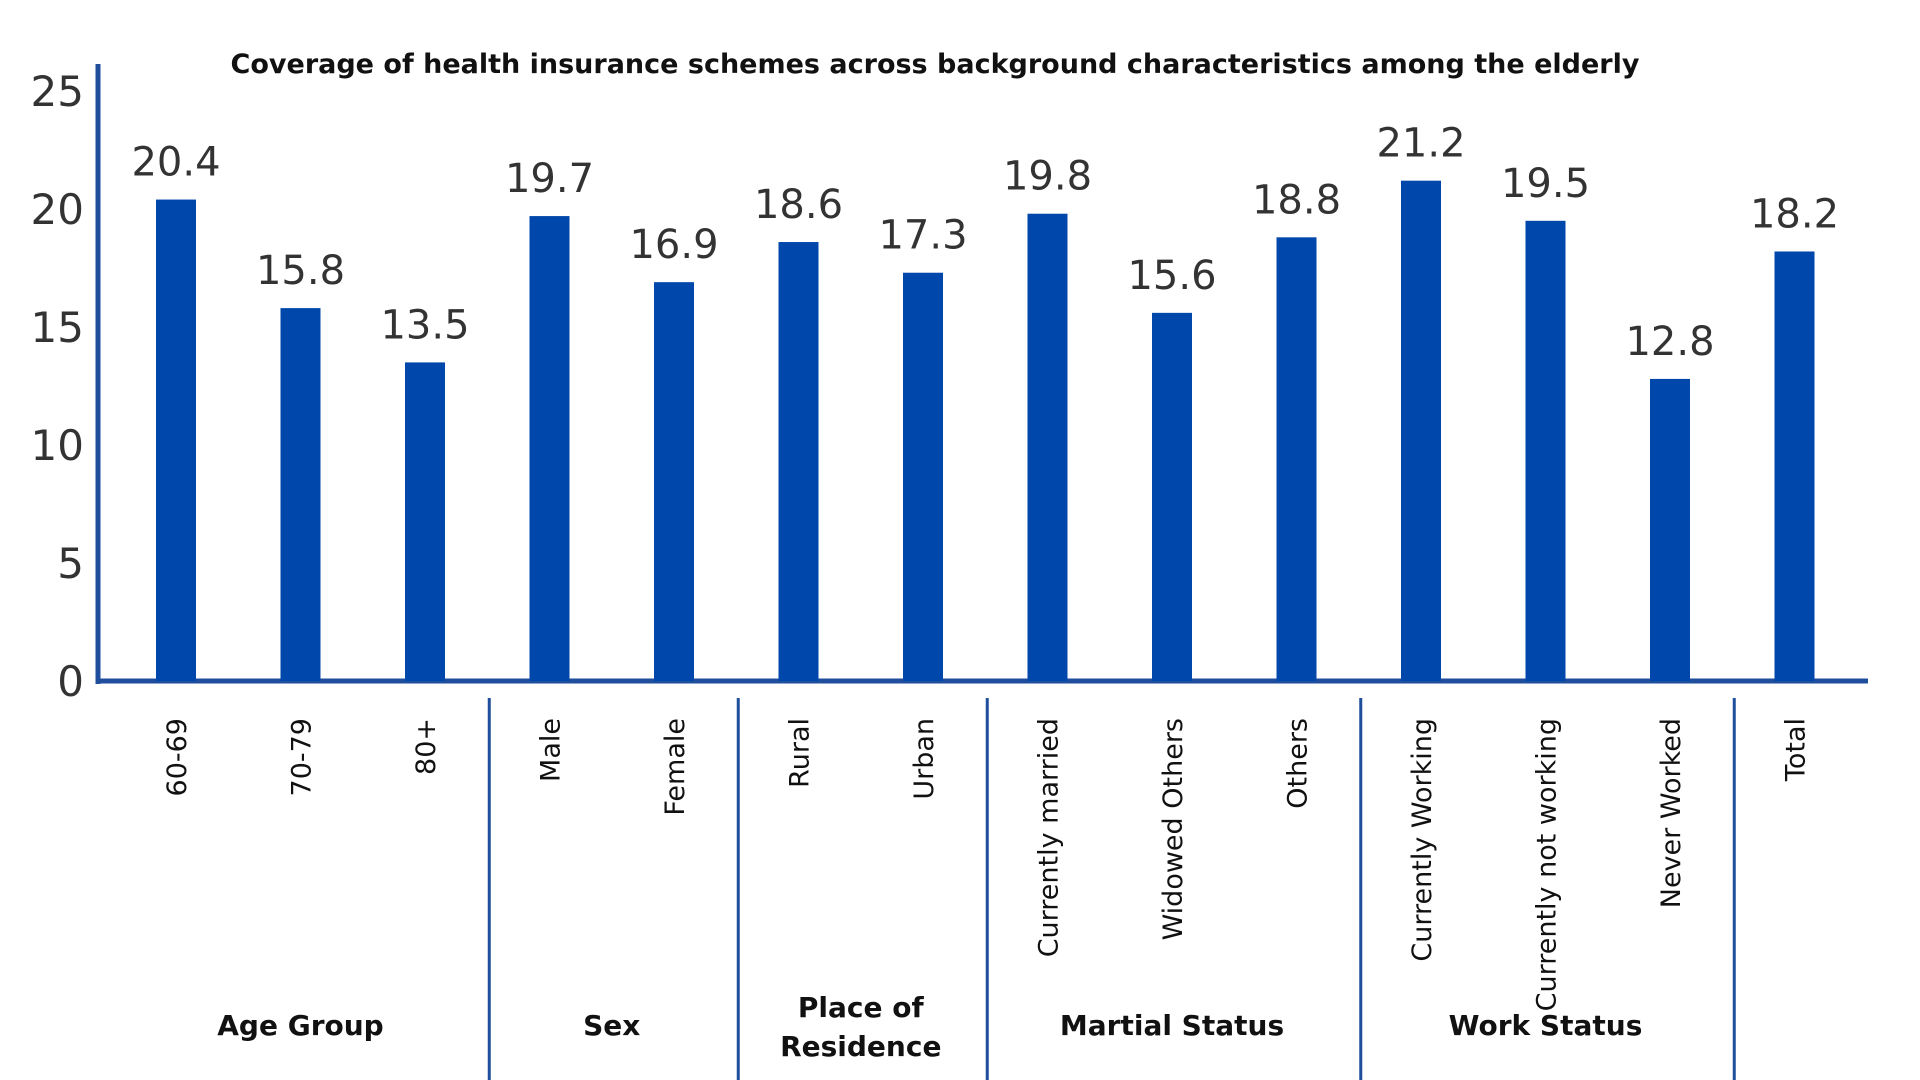 Image resolution: width=1920 pixels, height=1080 pixels. Describe the element at coordinates (57, 209) in the screenshot. I see `y-tick-label: 20` at that location.